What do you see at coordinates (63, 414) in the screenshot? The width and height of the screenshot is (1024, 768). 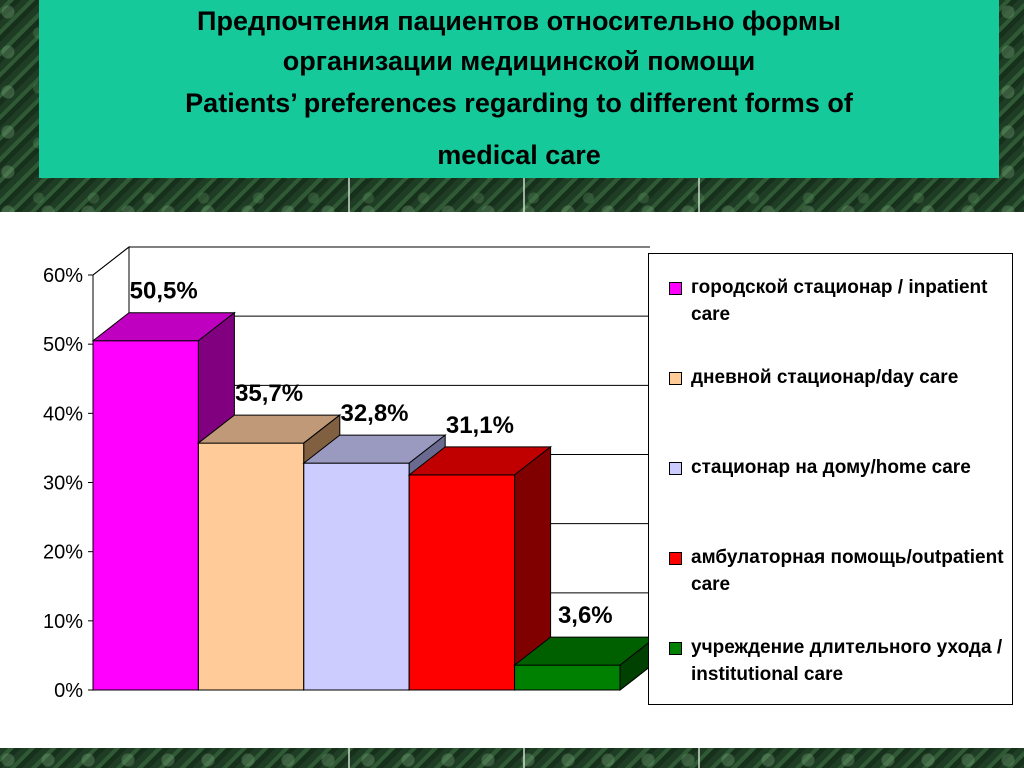 I see `y-tick-label: 40%` at bounding box center [63, 414].